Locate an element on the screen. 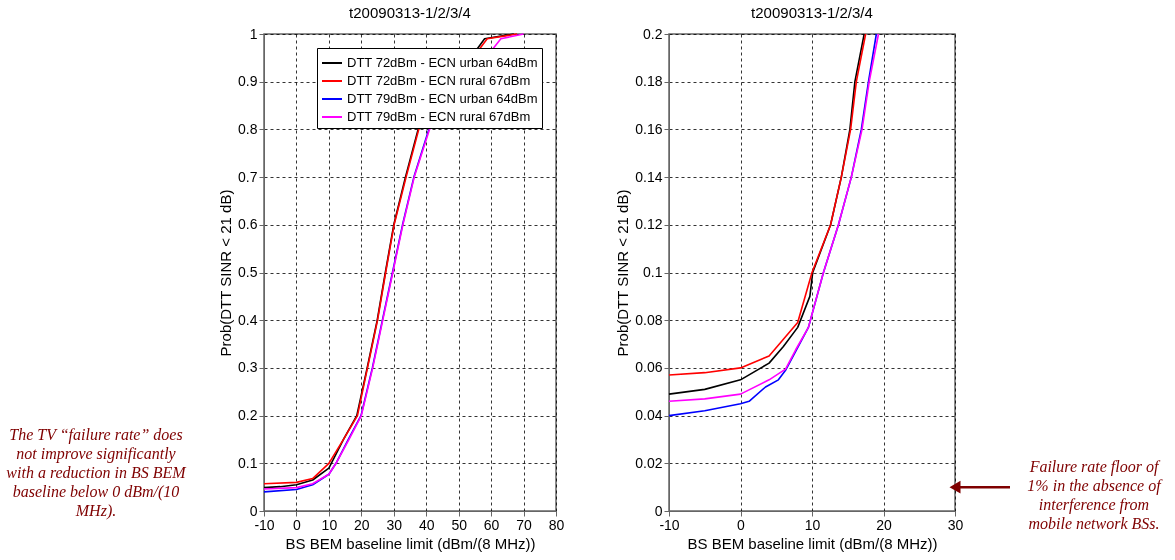 The image size is (1175, 560). y-tick-label: 0.8 is located at coordinates (248, 128).